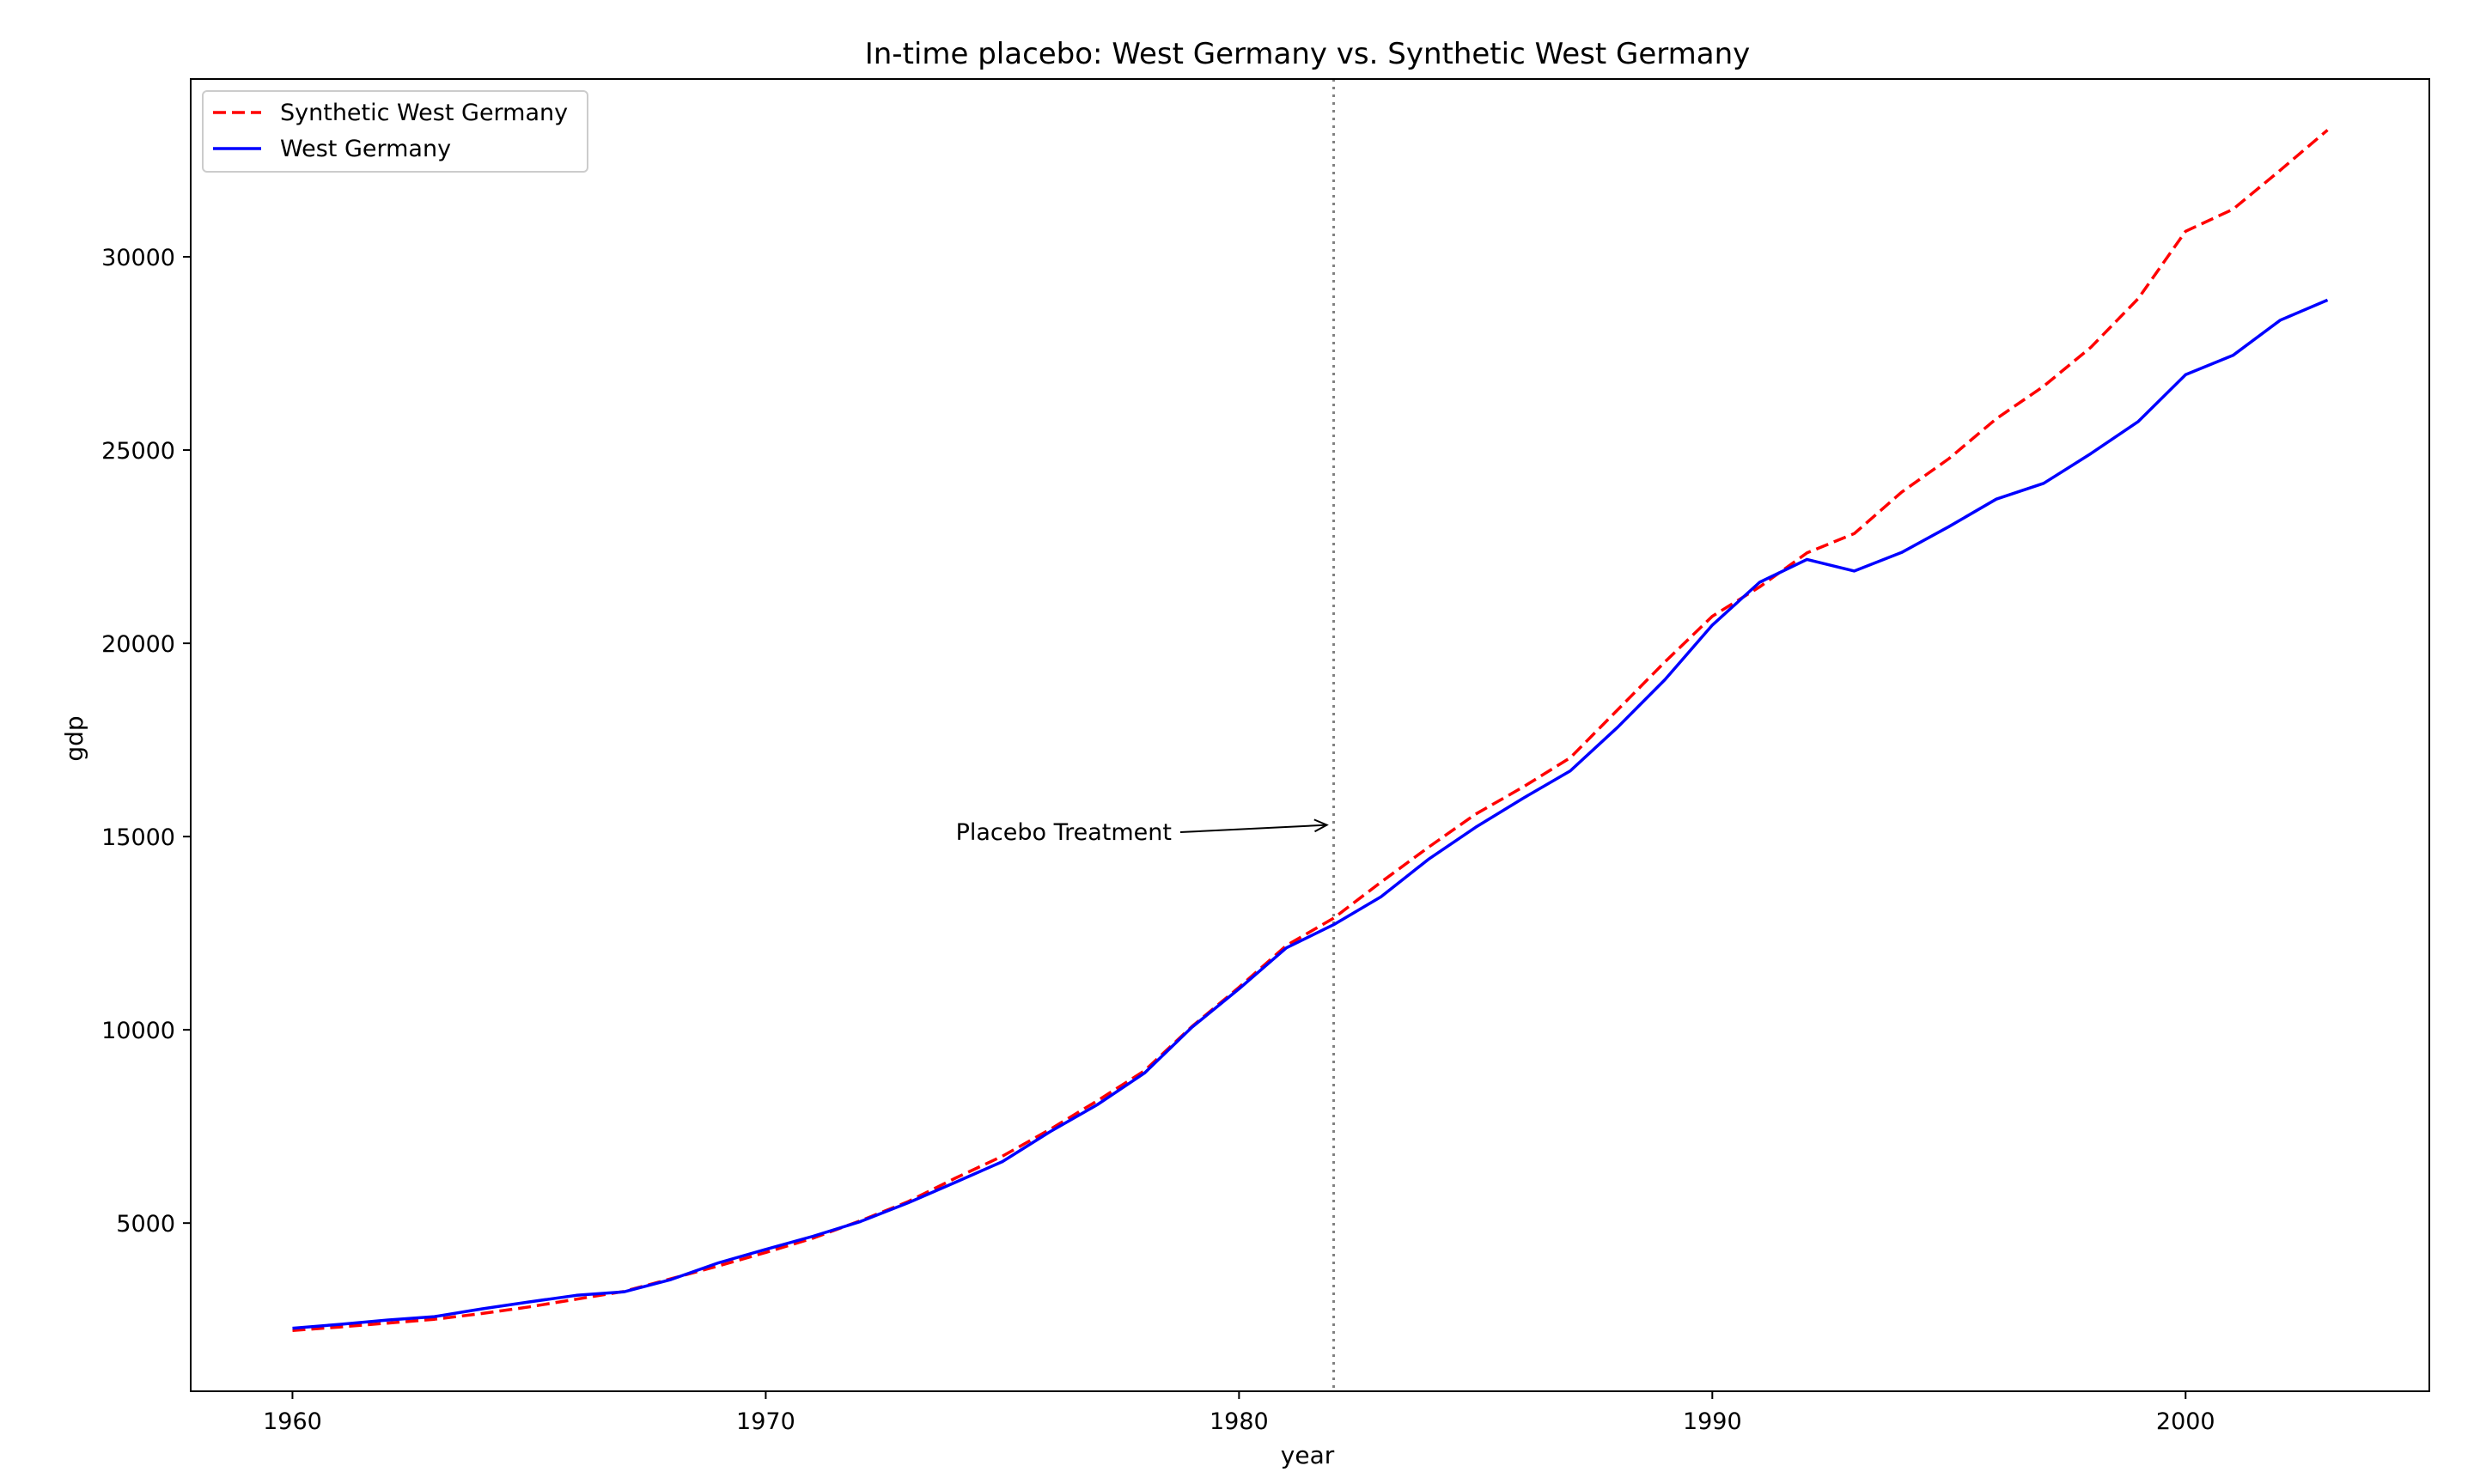 The height and width of the screenshot is (1484, 2474). I want to click on x-tick: 1980, so click(1239, 1413).